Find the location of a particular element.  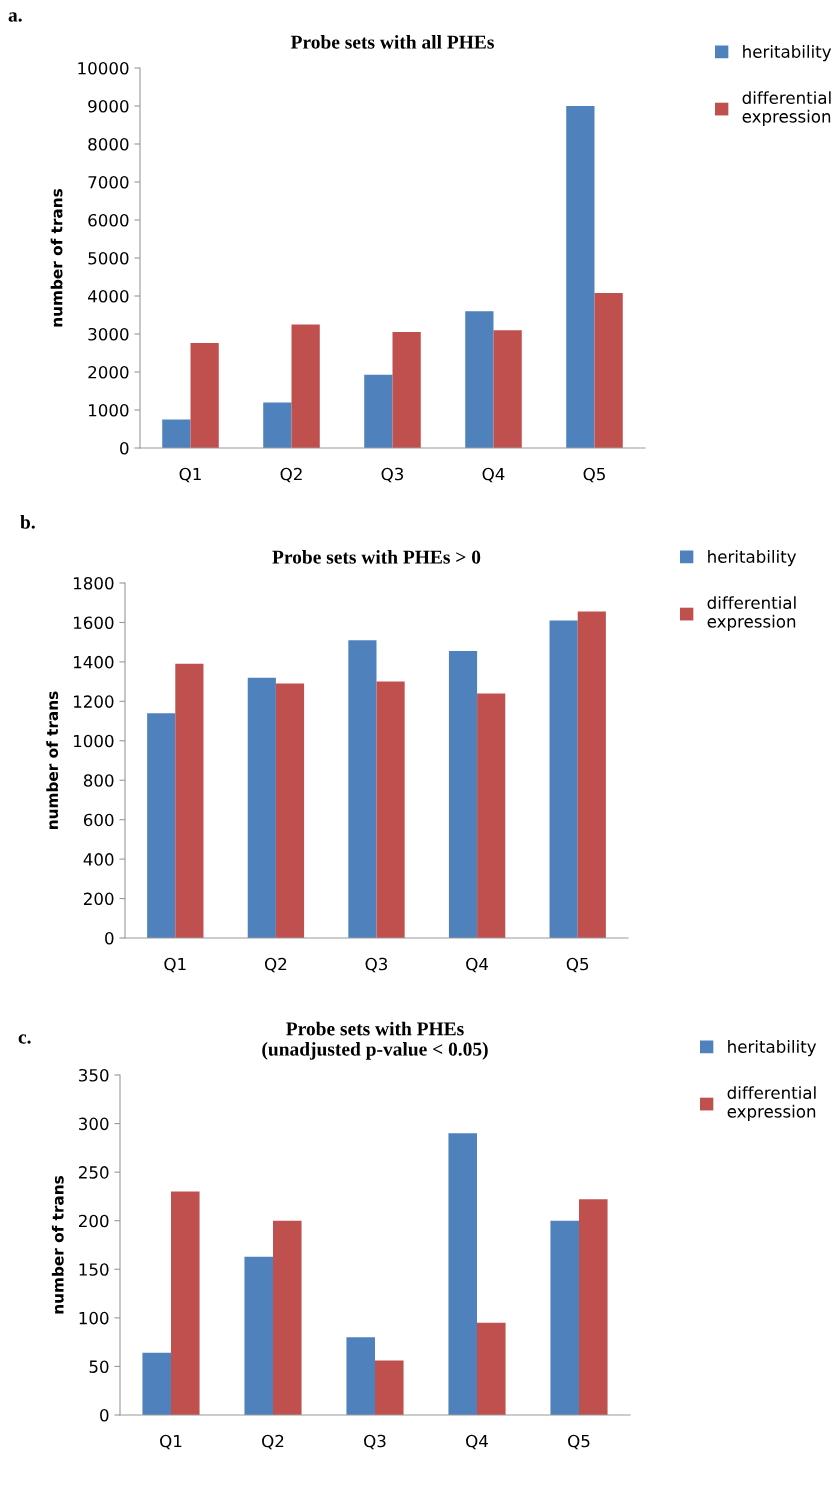

y-tick-label: 2000 is located at coordinates (108, 372).